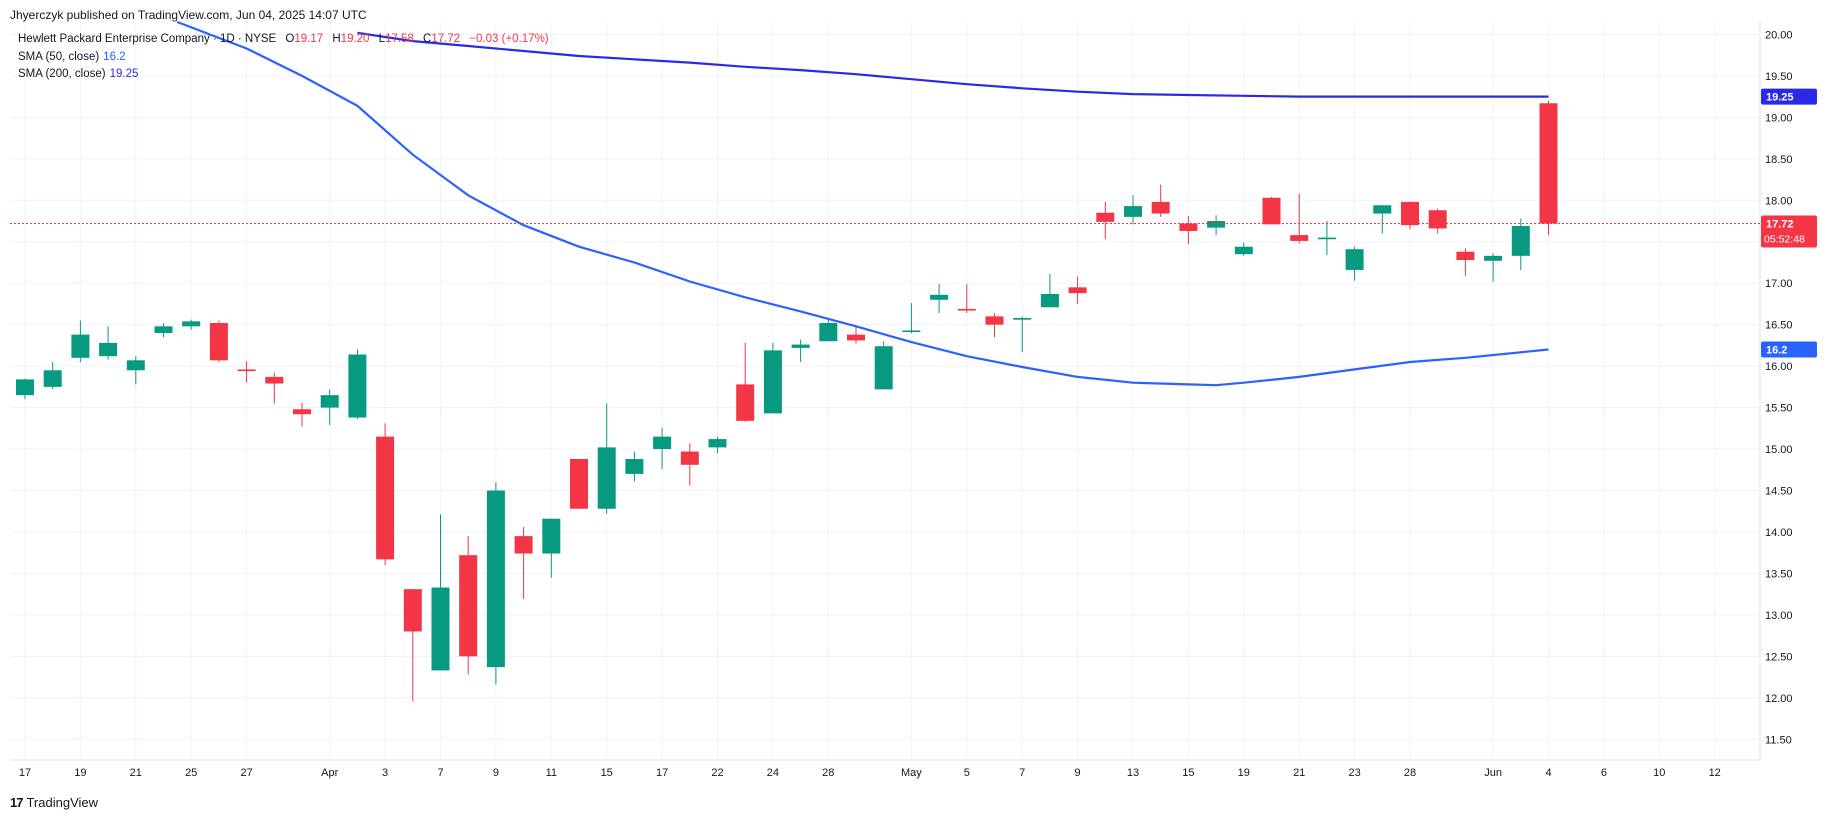  Describe the element at coordinates (114, 57) in the screenshot. I see `sma50-value: 16.2` at that location.